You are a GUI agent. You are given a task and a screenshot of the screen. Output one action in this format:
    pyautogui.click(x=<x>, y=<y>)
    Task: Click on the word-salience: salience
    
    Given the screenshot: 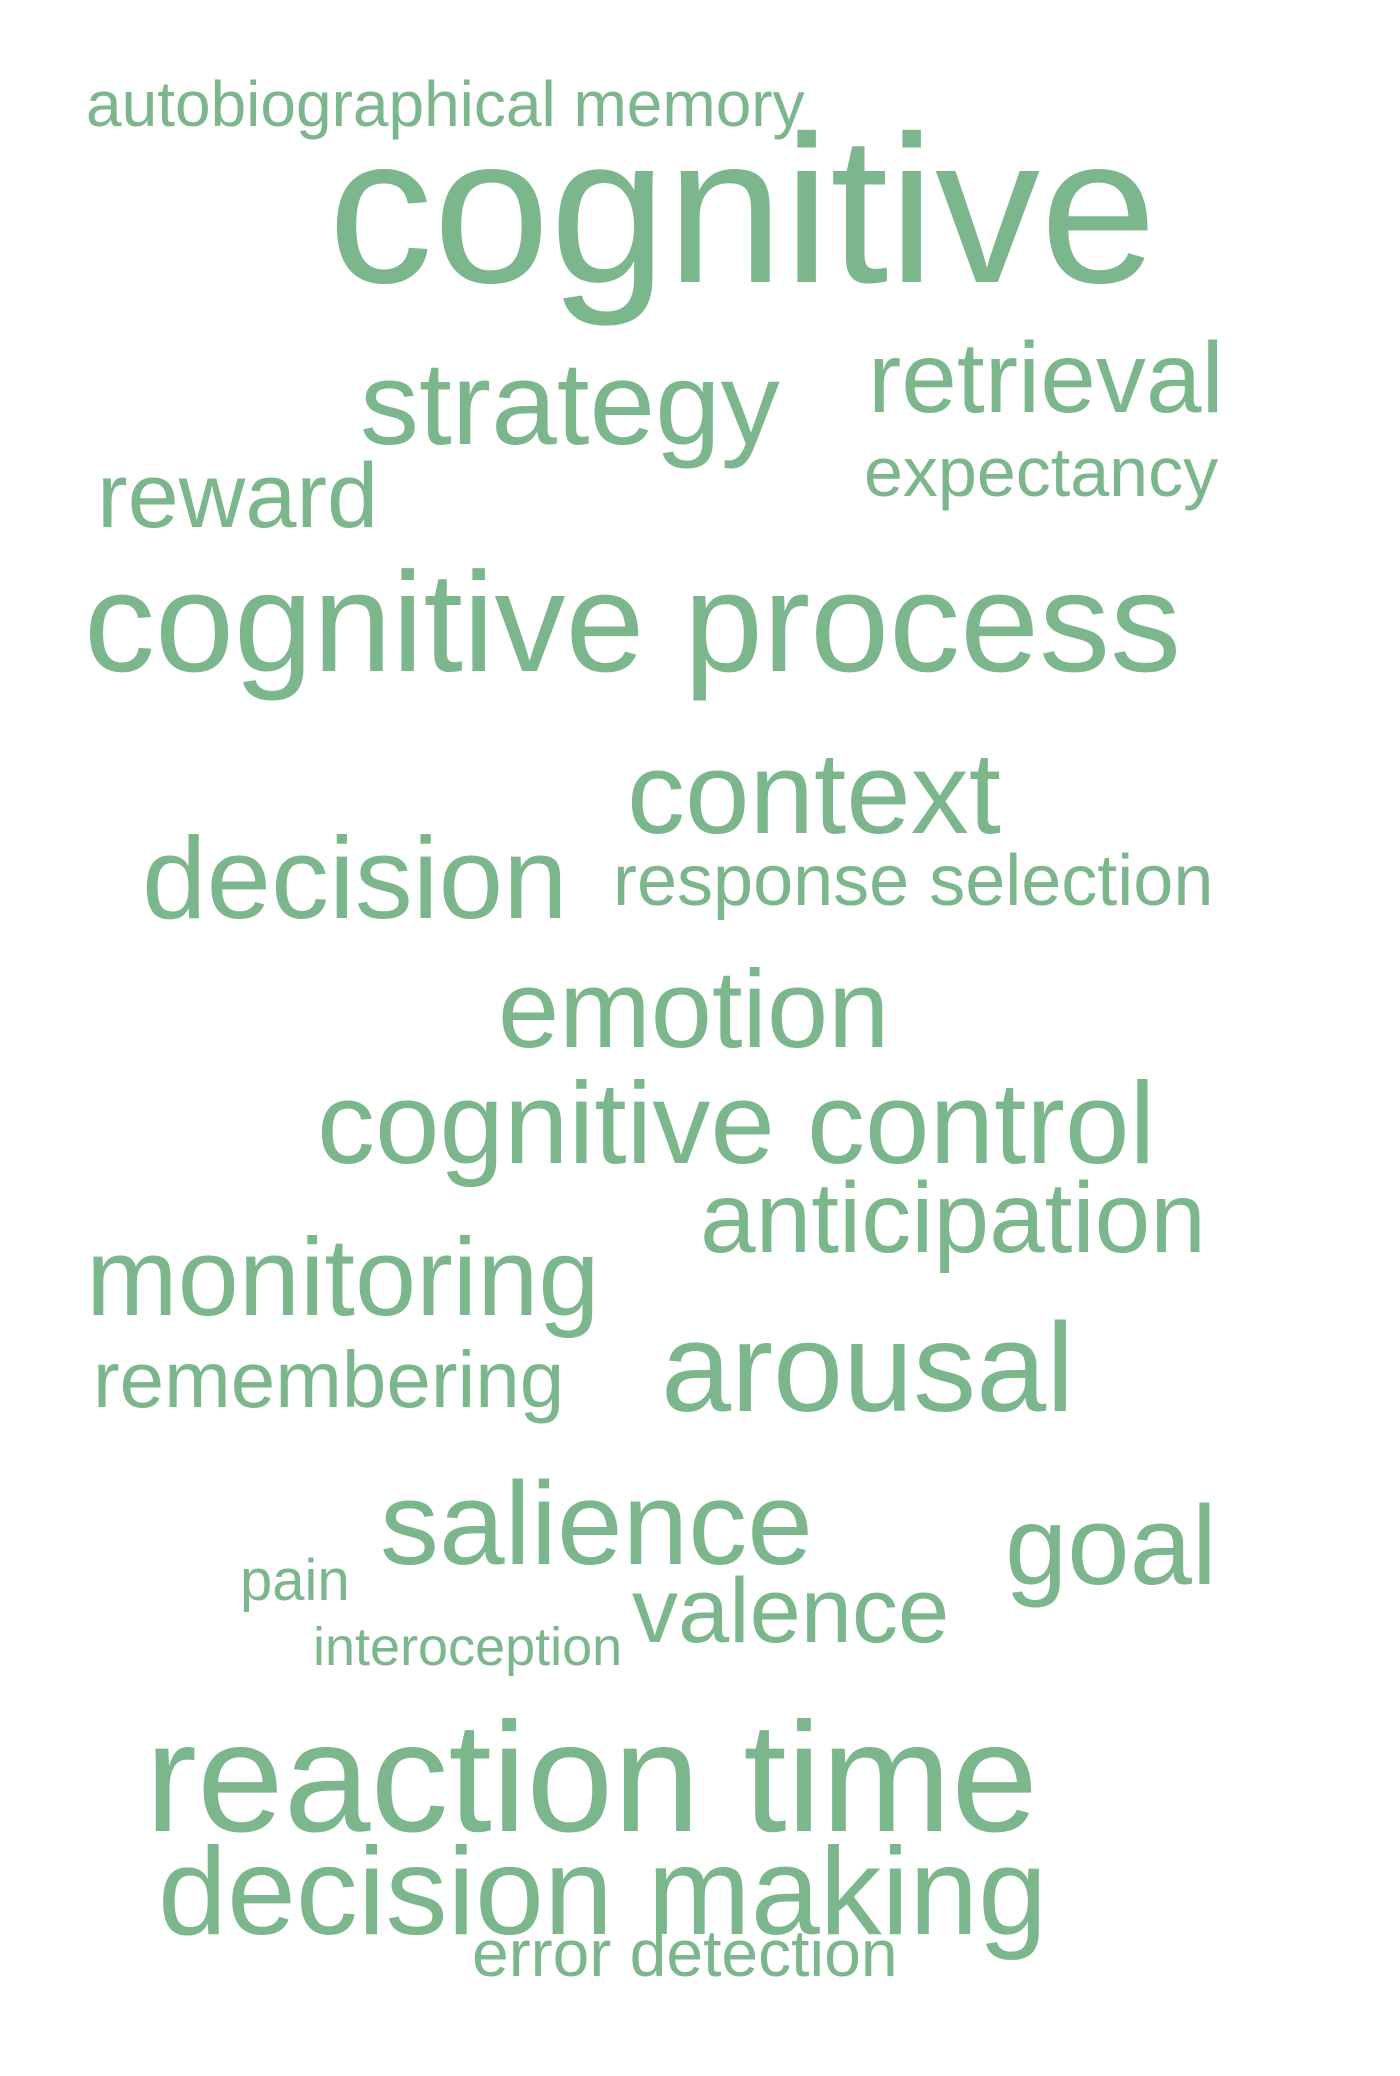 What is the action you would take?
    pyautogui.click(x=596, y=1524)
    